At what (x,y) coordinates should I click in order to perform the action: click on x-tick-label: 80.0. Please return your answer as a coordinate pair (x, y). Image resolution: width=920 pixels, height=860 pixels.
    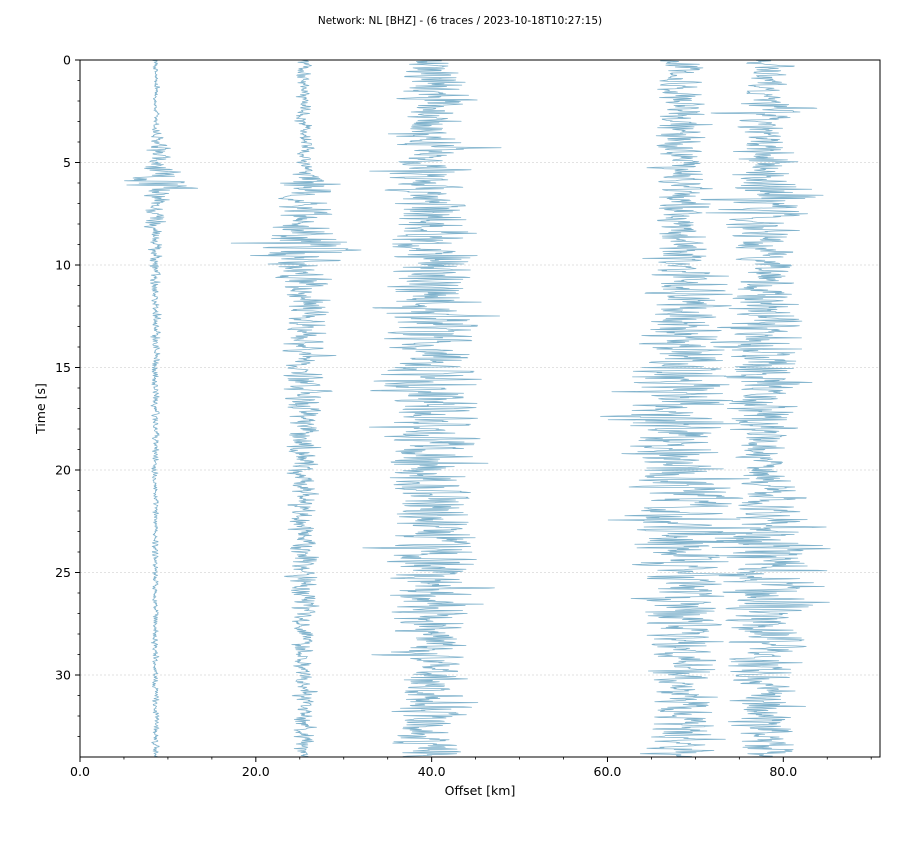
    Looking at the image, I should click on (783, 771).